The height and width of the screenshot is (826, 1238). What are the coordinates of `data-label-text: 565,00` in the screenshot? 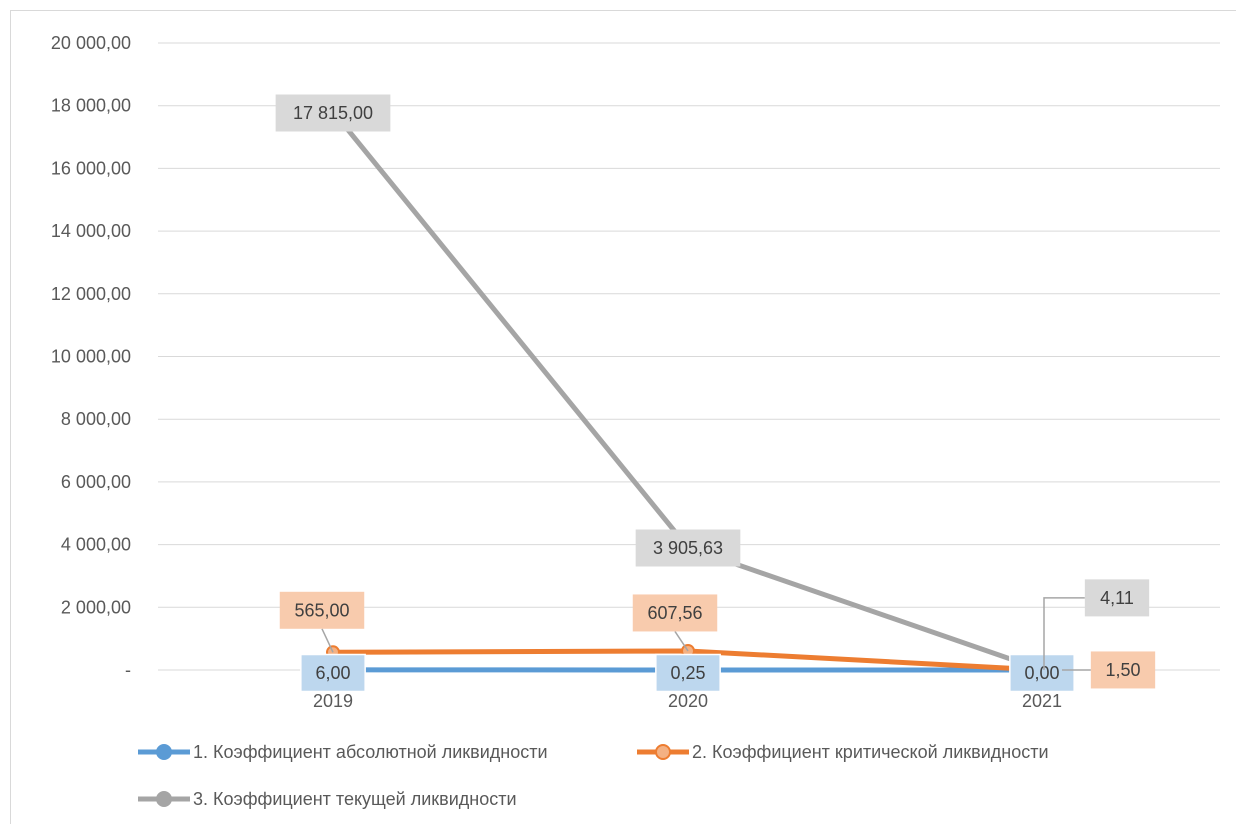 It's located at (321, 610).